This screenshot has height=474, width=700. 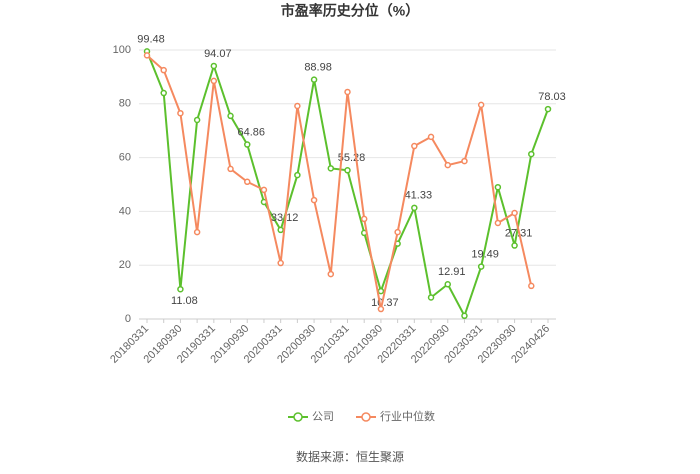 I want to click on data-label: 55.28, so click(x=352, y=158).